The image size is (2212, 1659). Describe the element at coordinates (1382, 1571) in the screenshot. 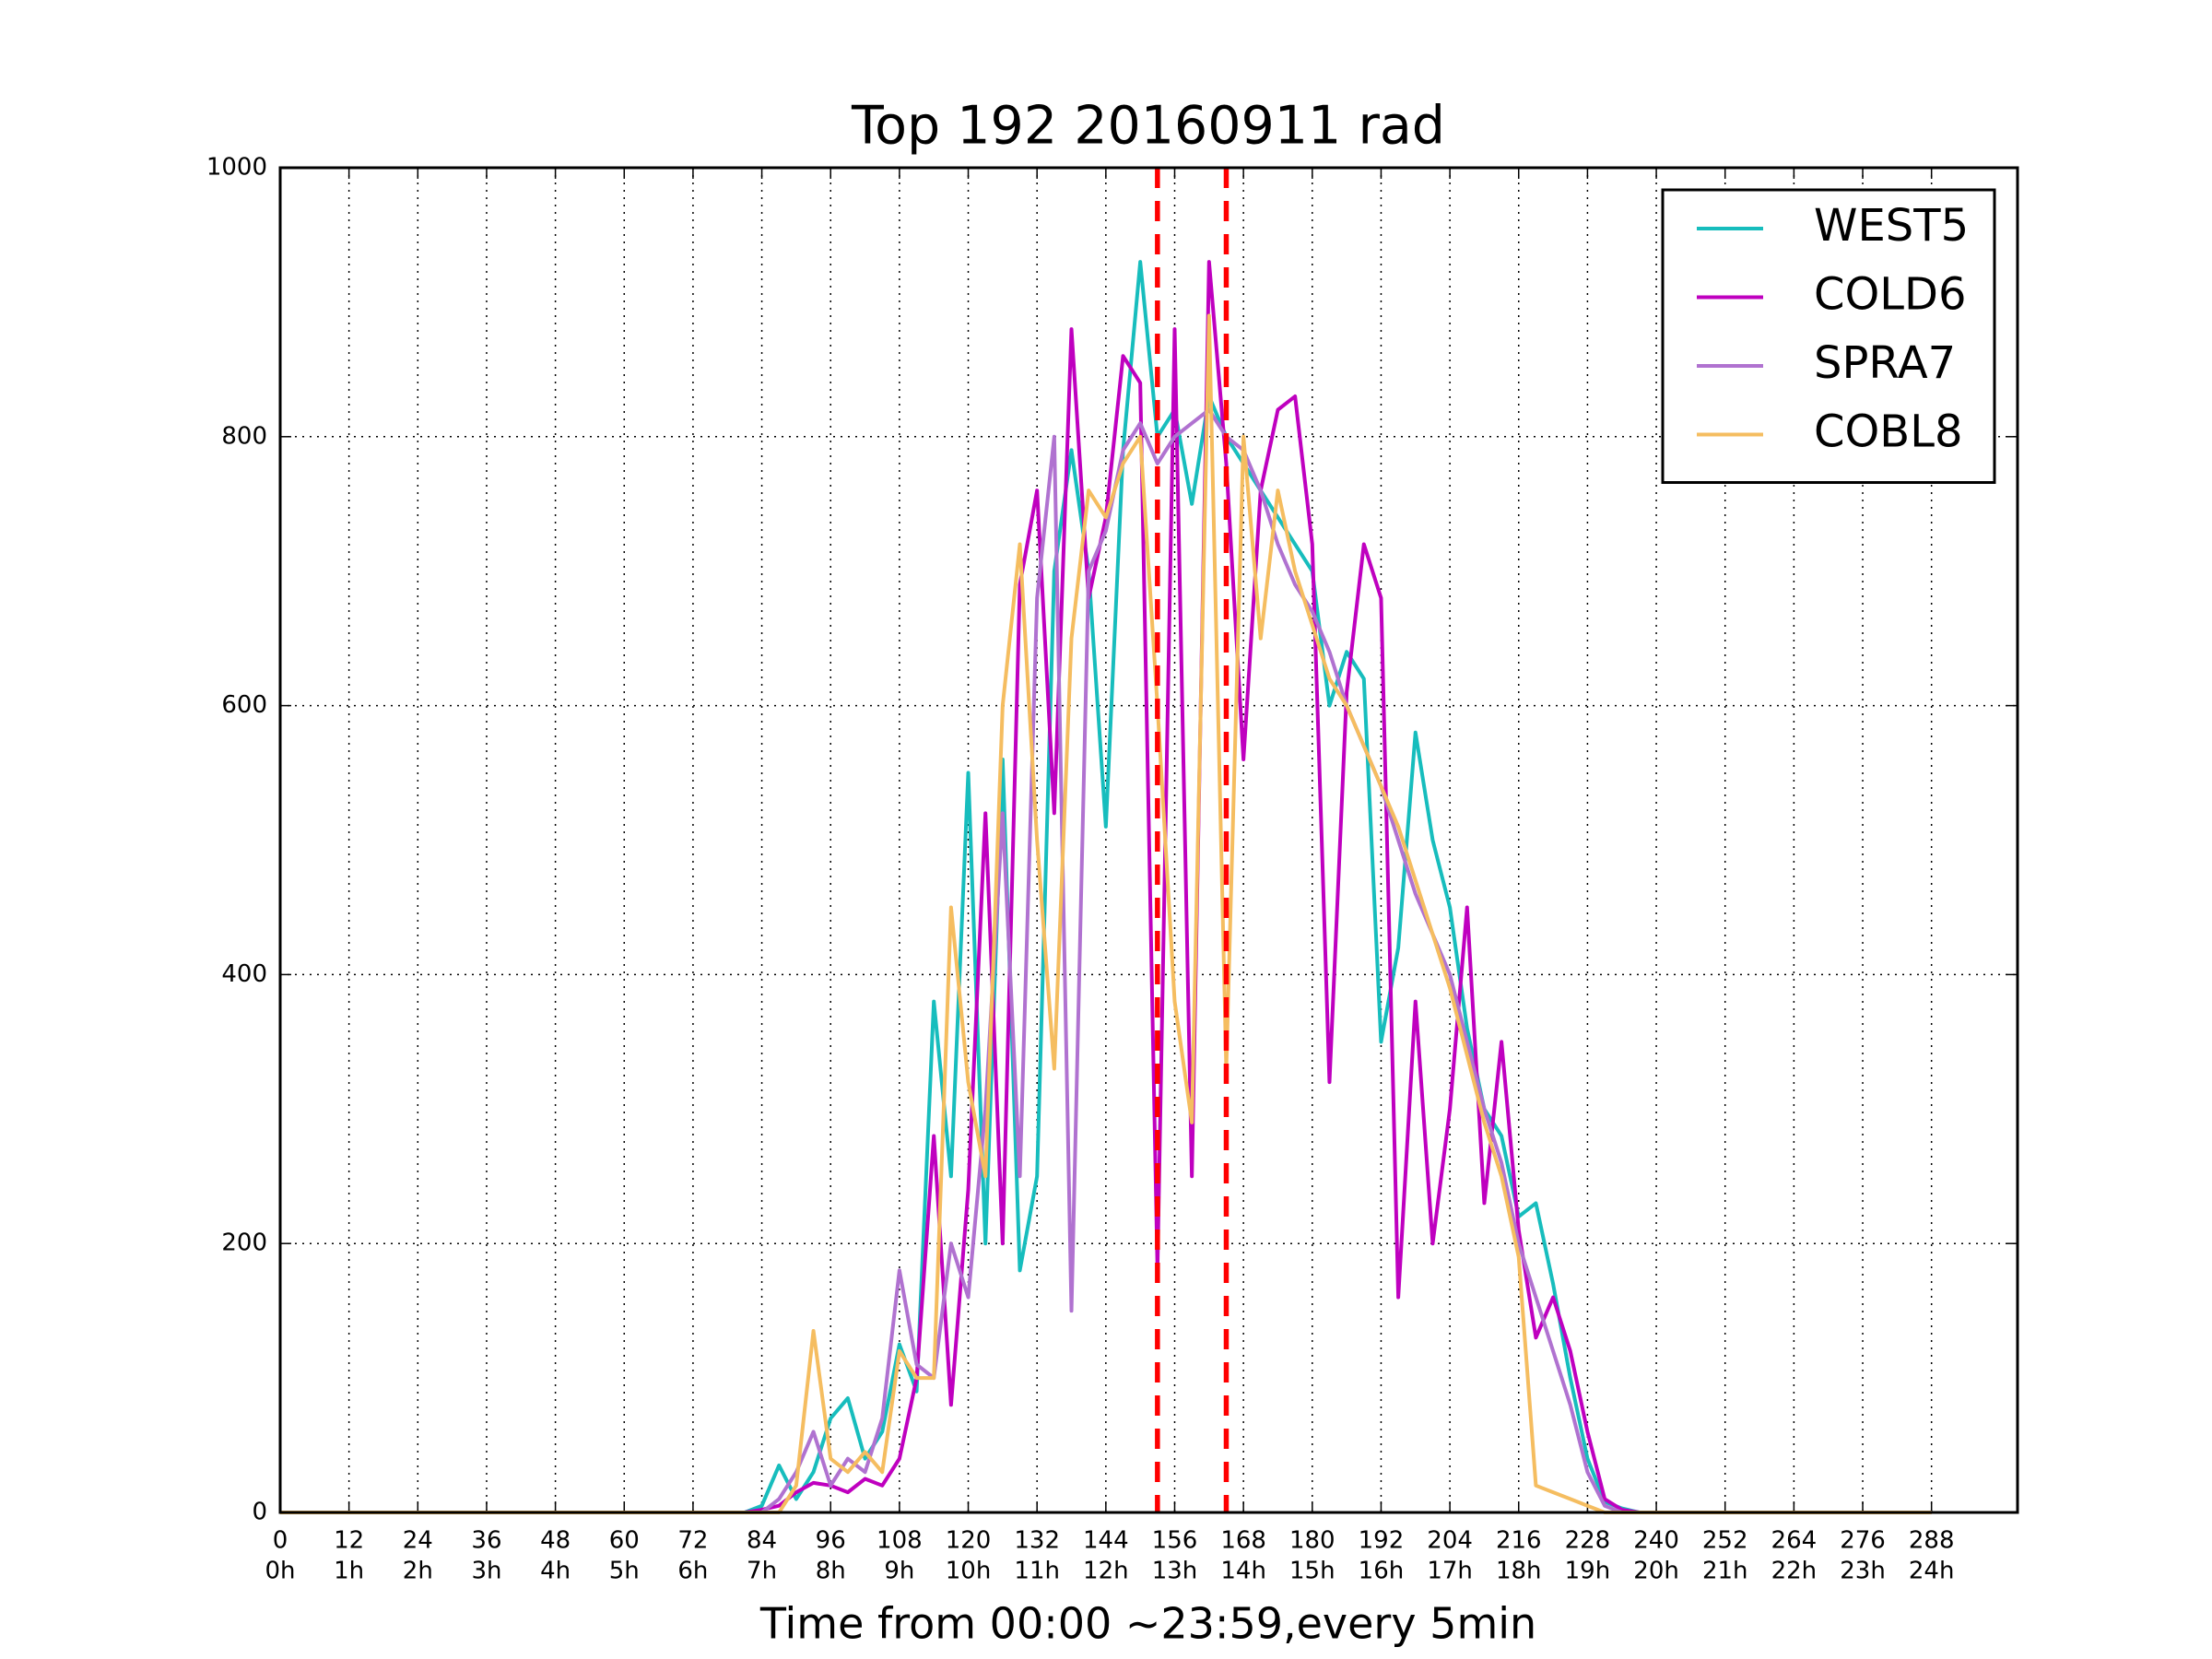

I see `x-tick-hour-label: 16h` at that location.